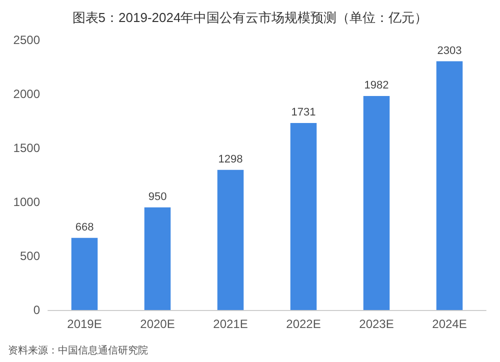 This screenshot has width=500, height=362. Describe the element at coordinates (36, 310) in the screenshot. I see `y-tick-label: 0` at that location.